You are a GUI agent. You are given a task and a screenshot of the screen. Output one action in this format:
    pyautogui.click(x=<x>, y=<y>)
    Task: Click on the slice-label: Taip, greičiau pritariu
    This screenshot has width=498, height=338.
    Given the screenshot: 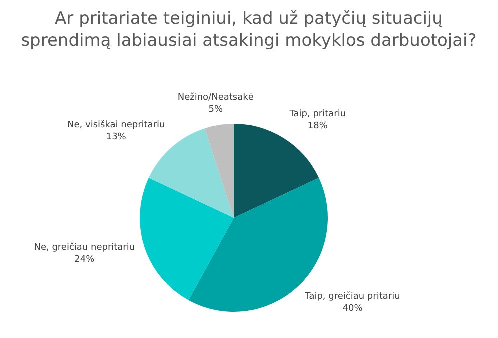 What is the action you would take?
    pyautogui.click(x=352, y=296)
    